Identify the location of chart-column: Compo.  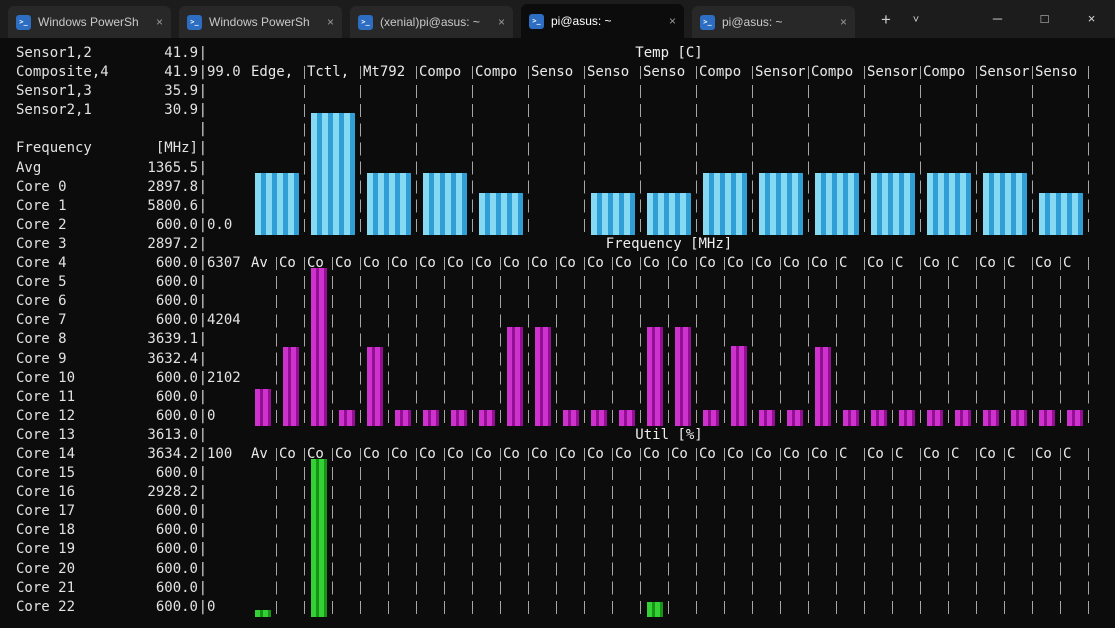
(949, 149).